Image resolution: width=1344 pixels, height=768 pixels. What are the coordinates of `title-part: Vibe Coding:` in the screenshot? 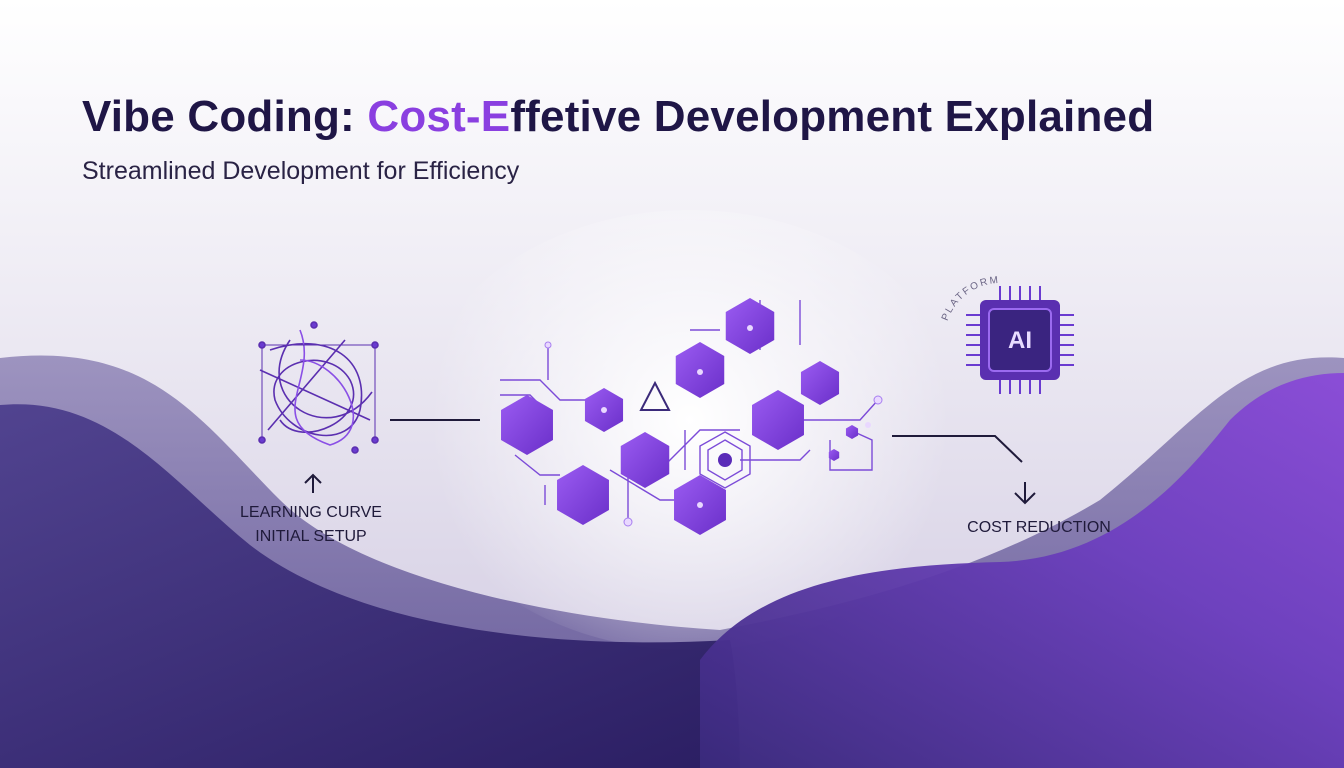 It's located at (225, 116).